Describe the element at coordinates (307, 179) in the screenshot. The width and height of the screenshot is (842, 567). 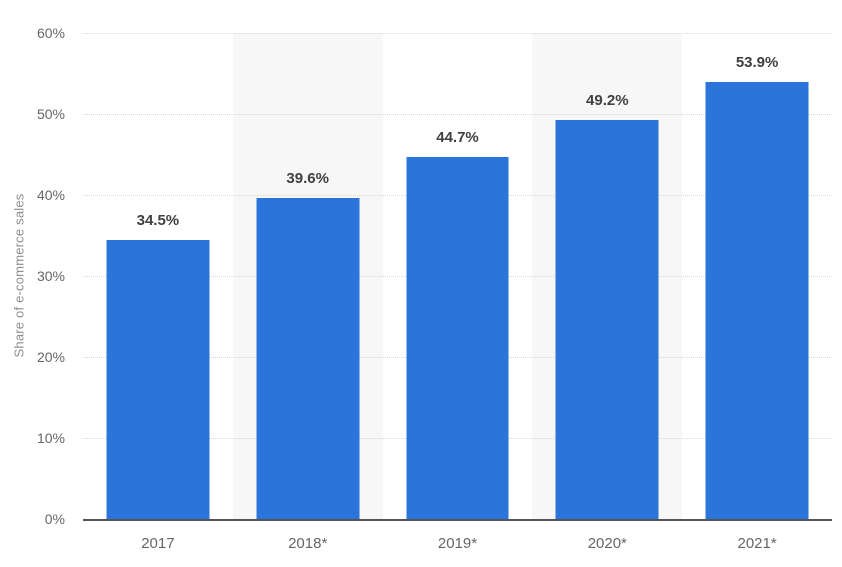
I see `bar-value-label: 39.6%` at that location.